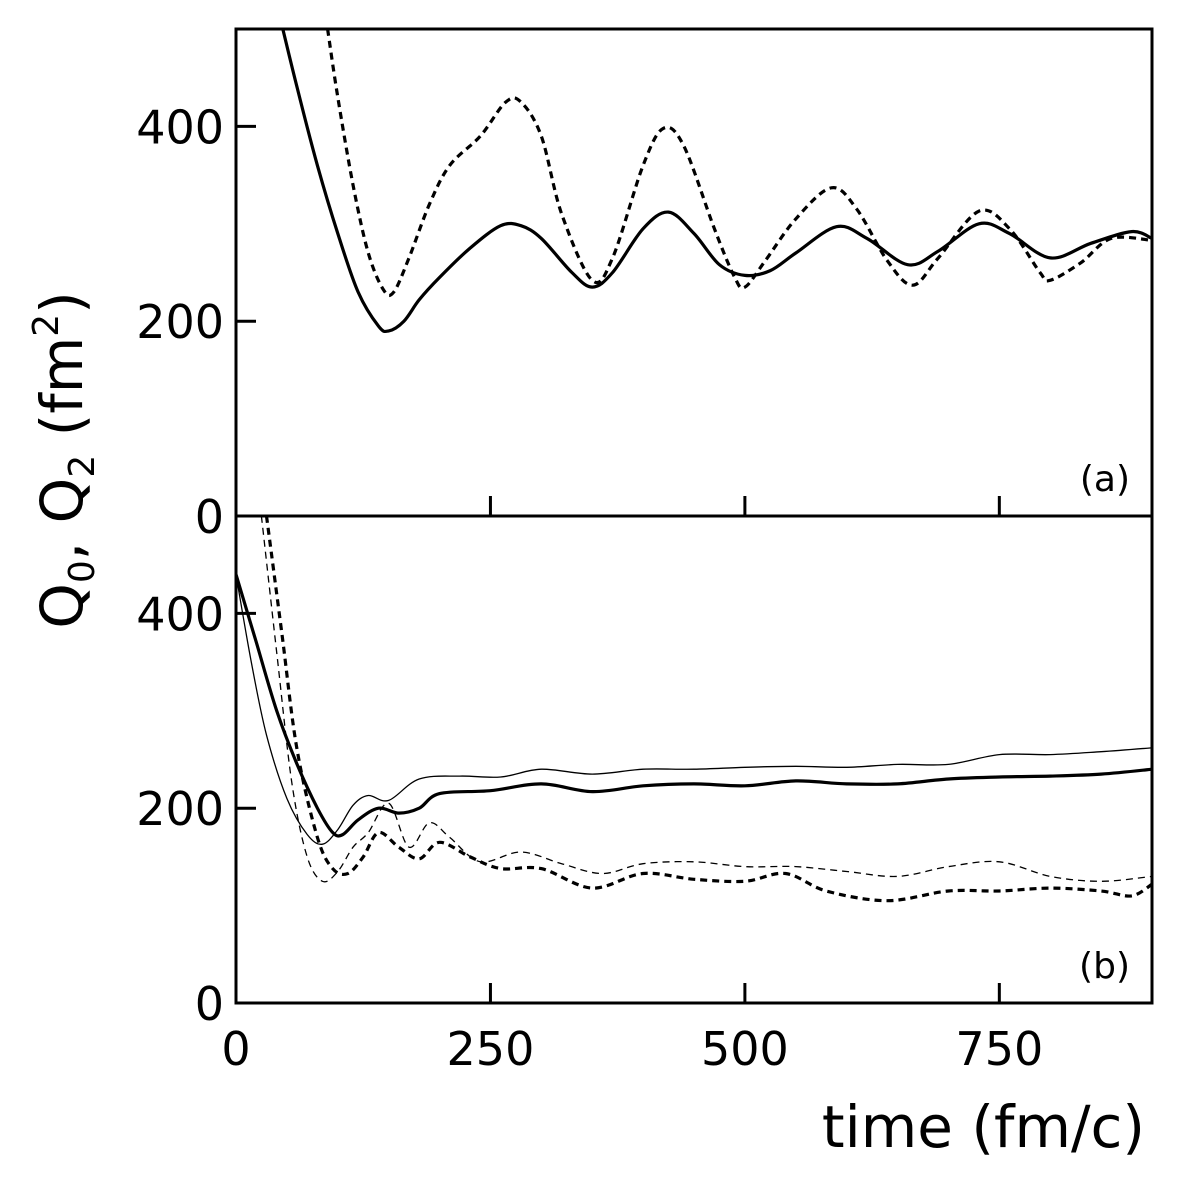 The height and width of the screenshot is (1181, 1181). Describe the element at coordinates (62, 302) in the screenshot. I see `y-title-text: )` at that location.